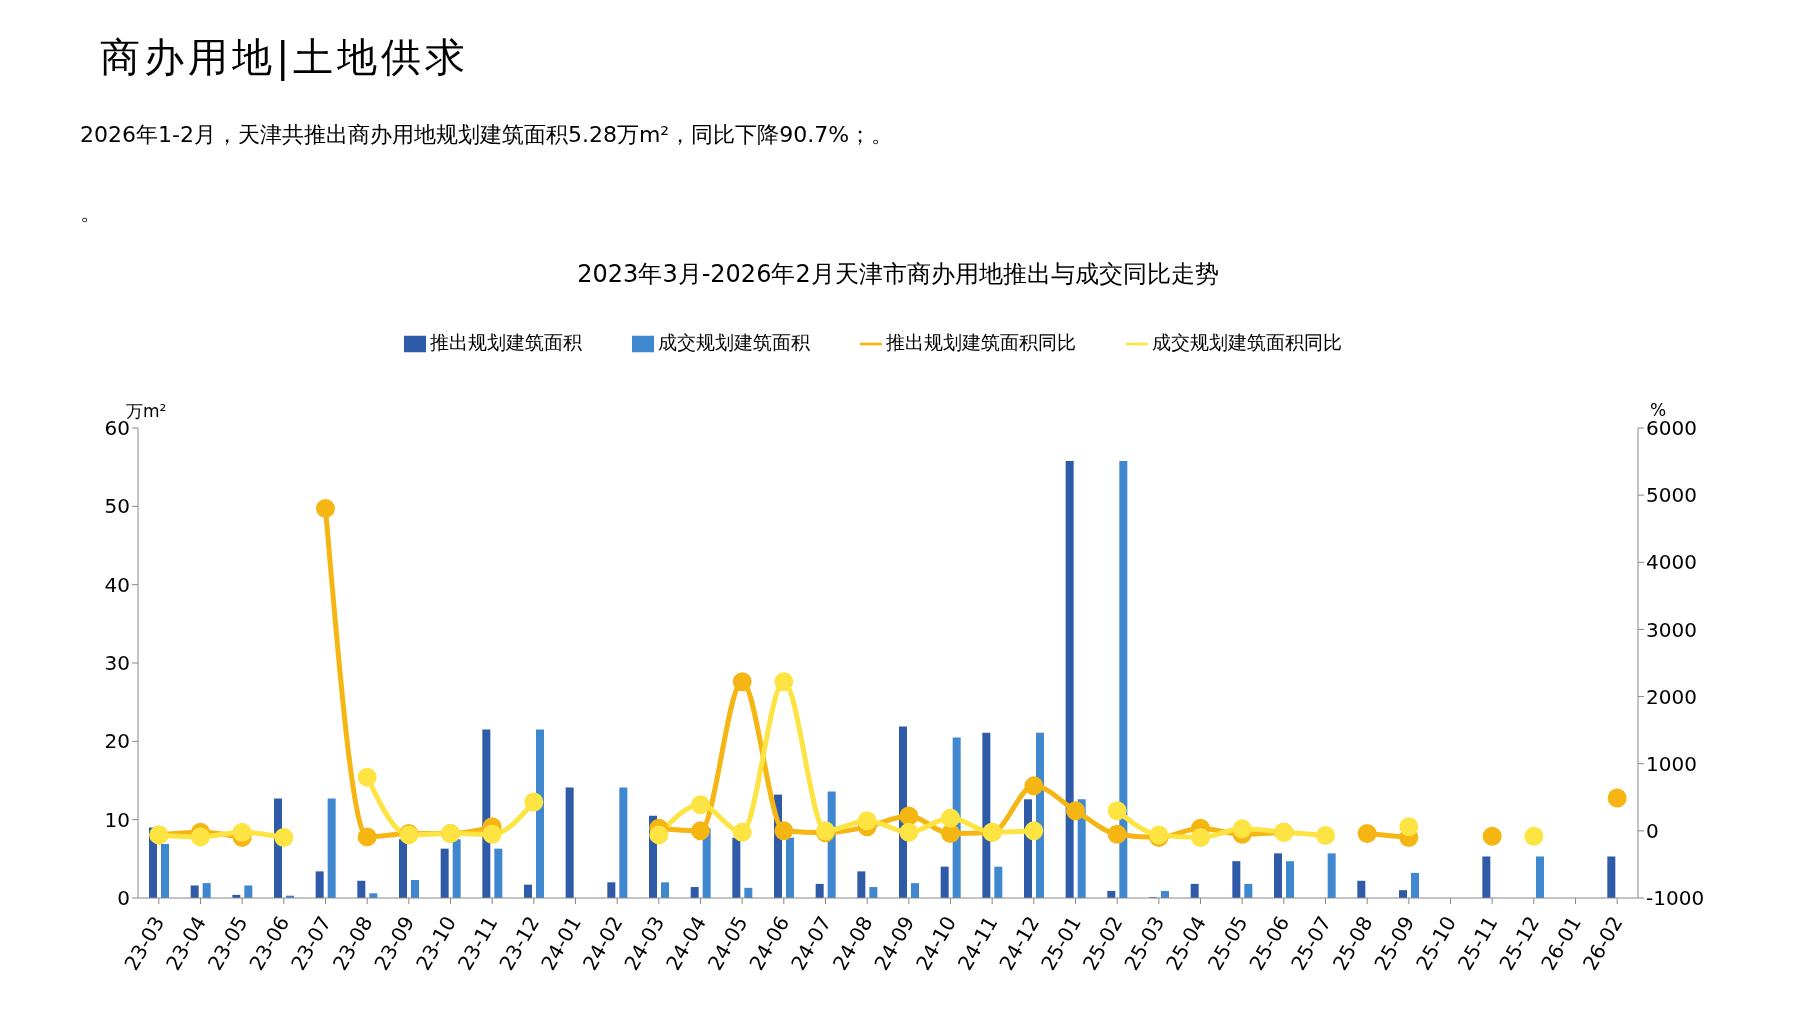  Describe the element at coordinates (146, 410) in the screenshot. I see `y-axis-title: 万m²` at that location.